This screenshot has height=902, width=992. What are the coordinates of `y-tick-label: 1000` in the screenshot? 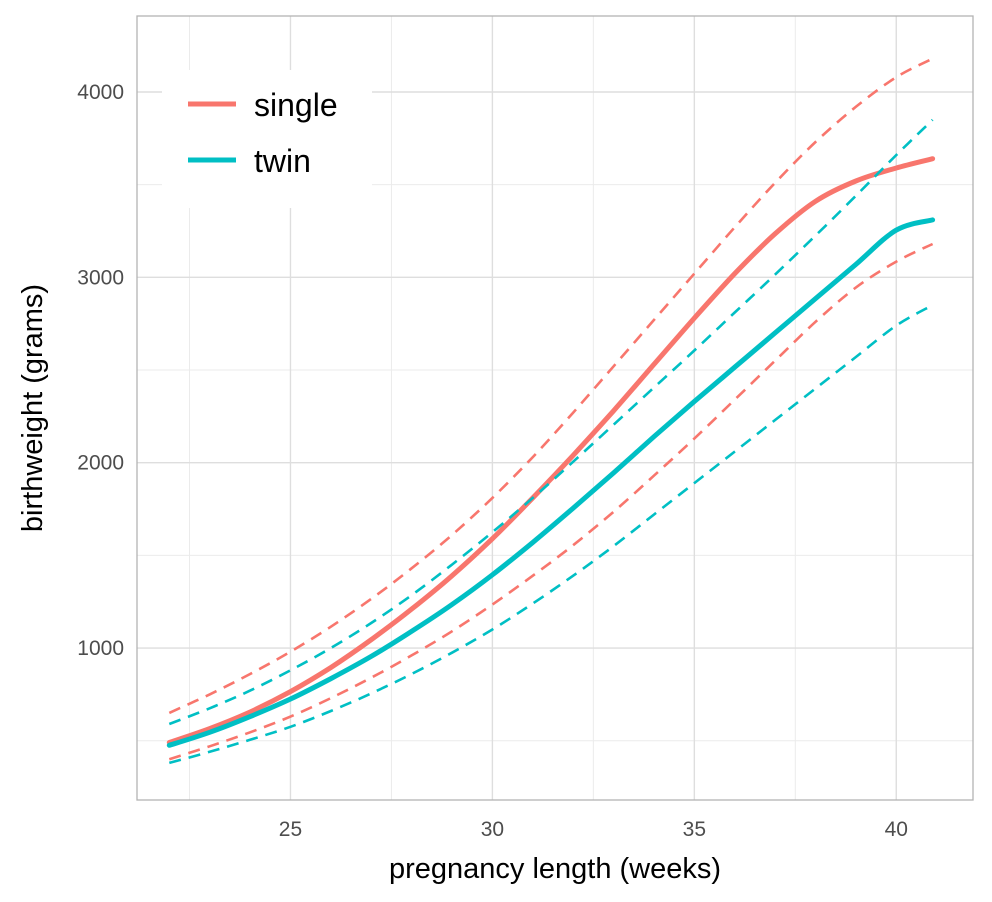 It's located at (100, 648).